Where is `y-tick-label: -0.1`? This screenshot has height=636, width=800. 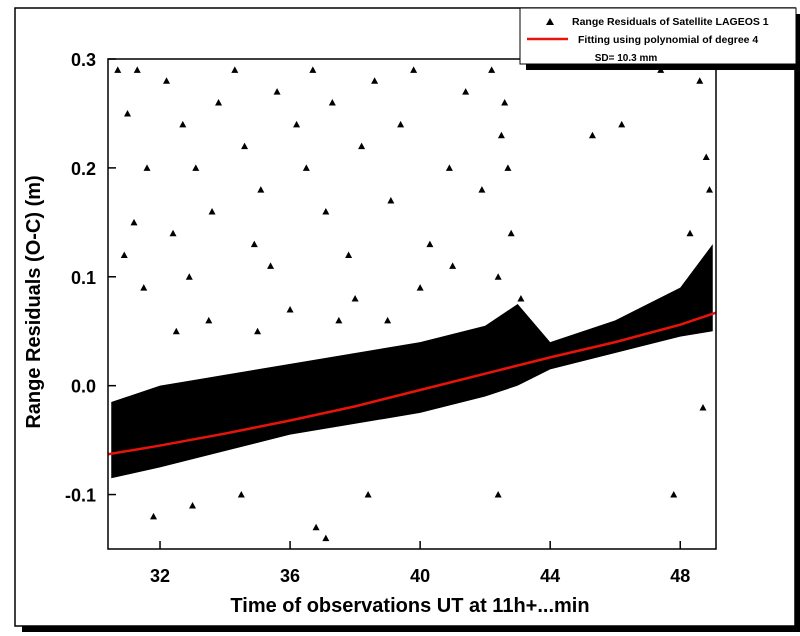 y-tick-label: -0.1 is located at coordinates (80, 496).